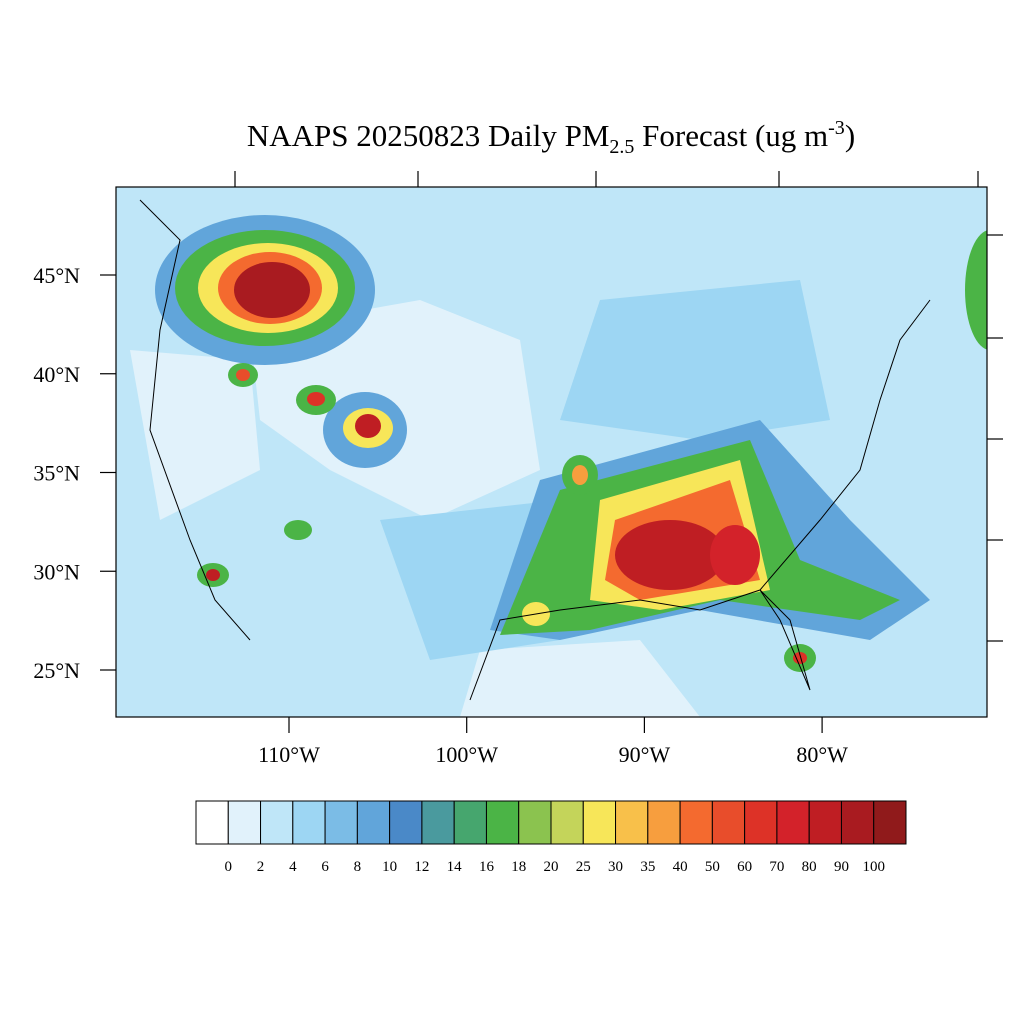  What do you see at coordinates (583, 867) in the screenshot?
I see `colorbar-label: 25` at bounding box center [583, 867].